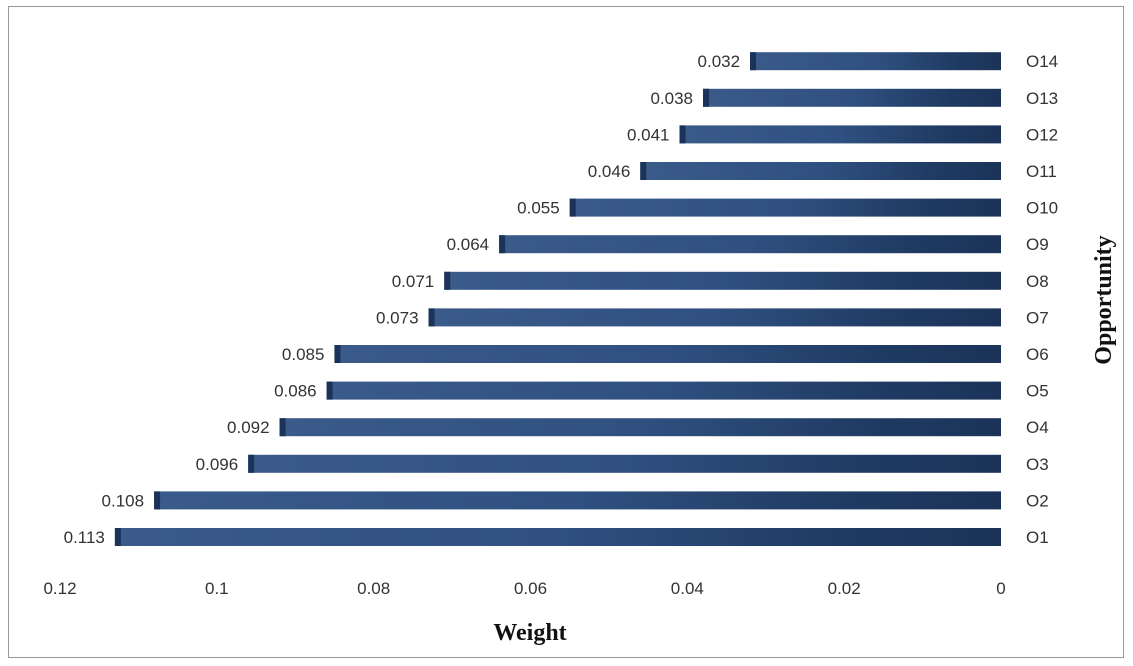 This screenshot has height=666, width=1133. I want to click on category-label: O2, so click(1037, 500).